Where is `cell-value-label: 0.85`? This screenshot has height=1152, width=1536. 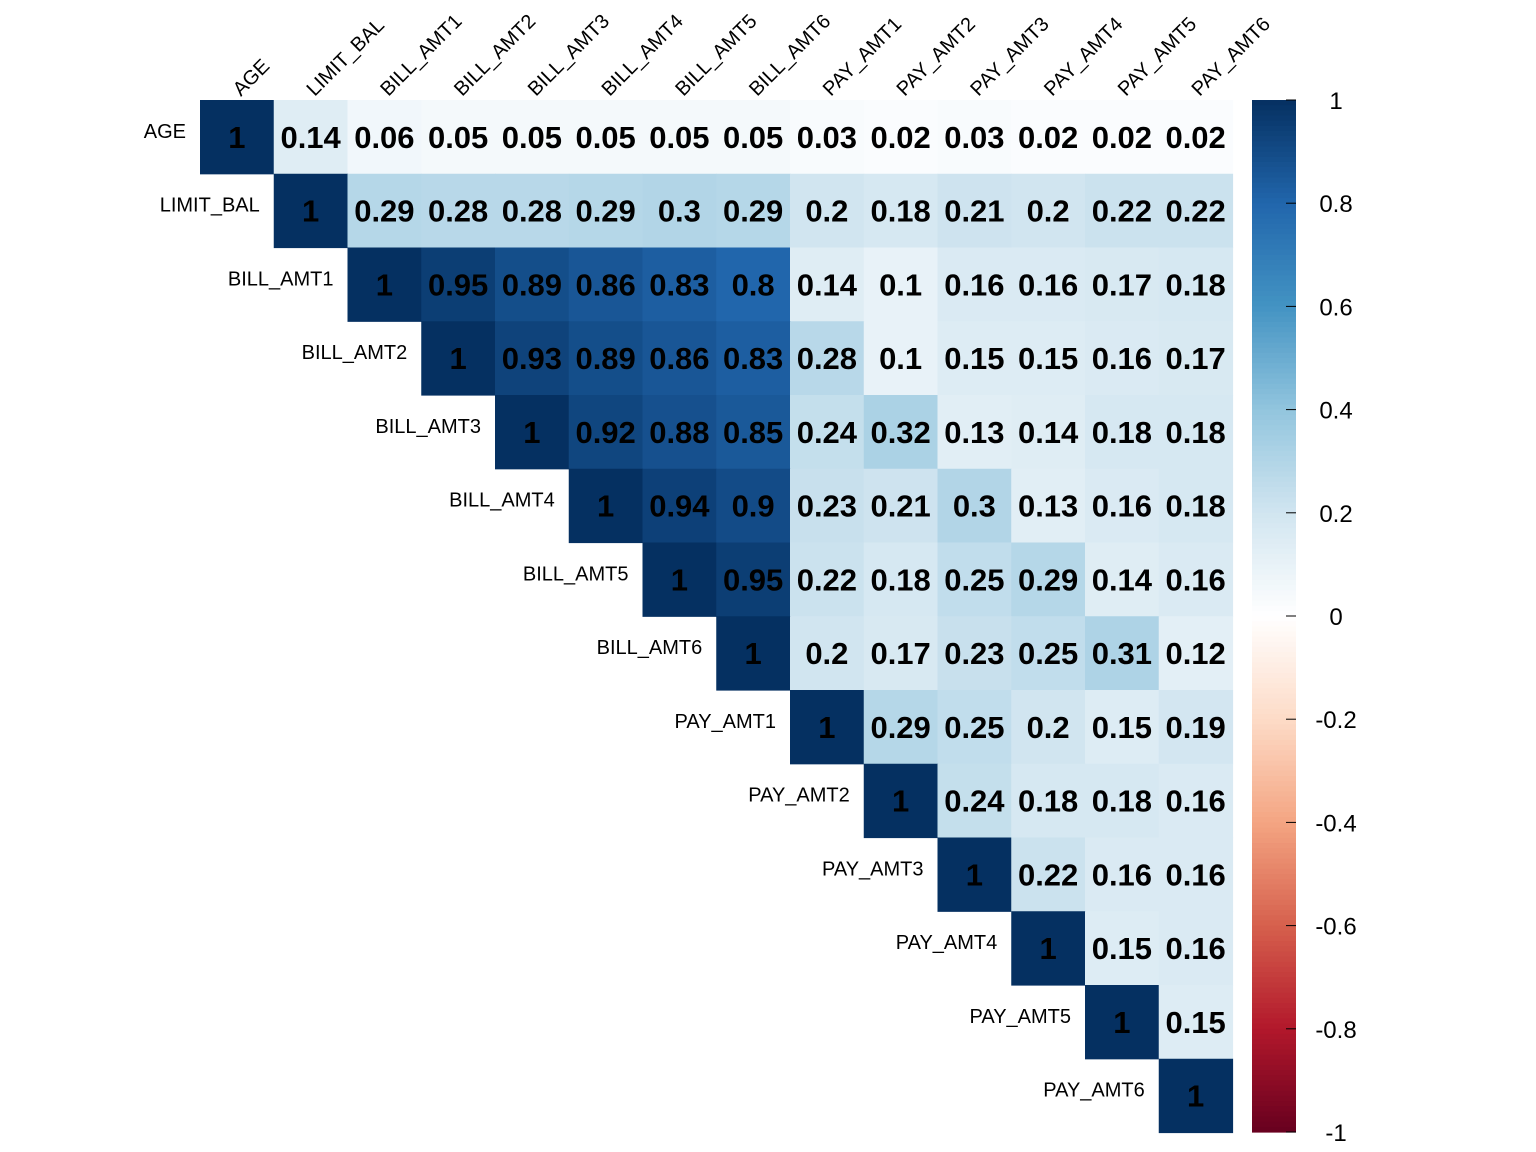 cell-value-label: 0.85 is located at coordinates (753, 432).